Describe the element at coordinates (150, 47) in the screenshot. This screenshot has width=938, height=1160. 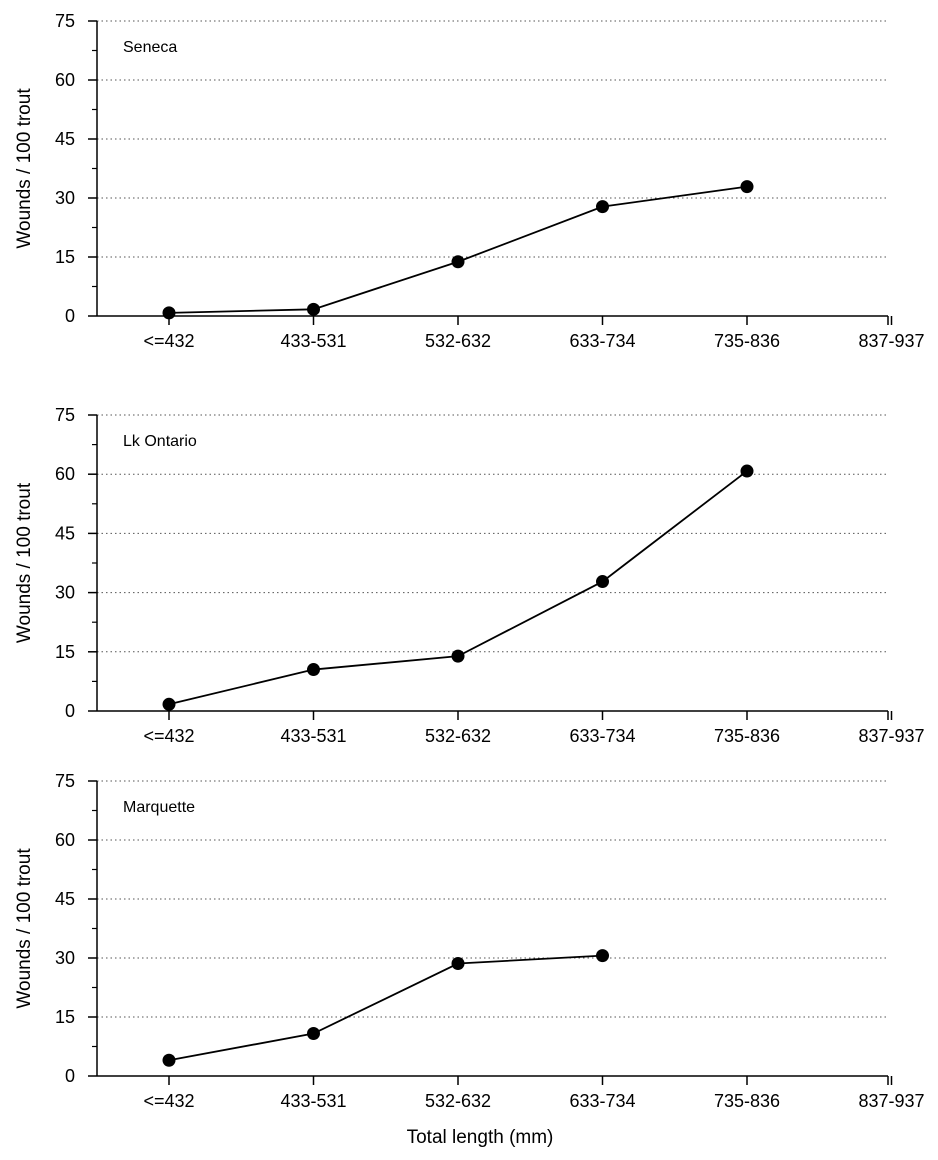
I see `panel-label: Seneca` at that location.